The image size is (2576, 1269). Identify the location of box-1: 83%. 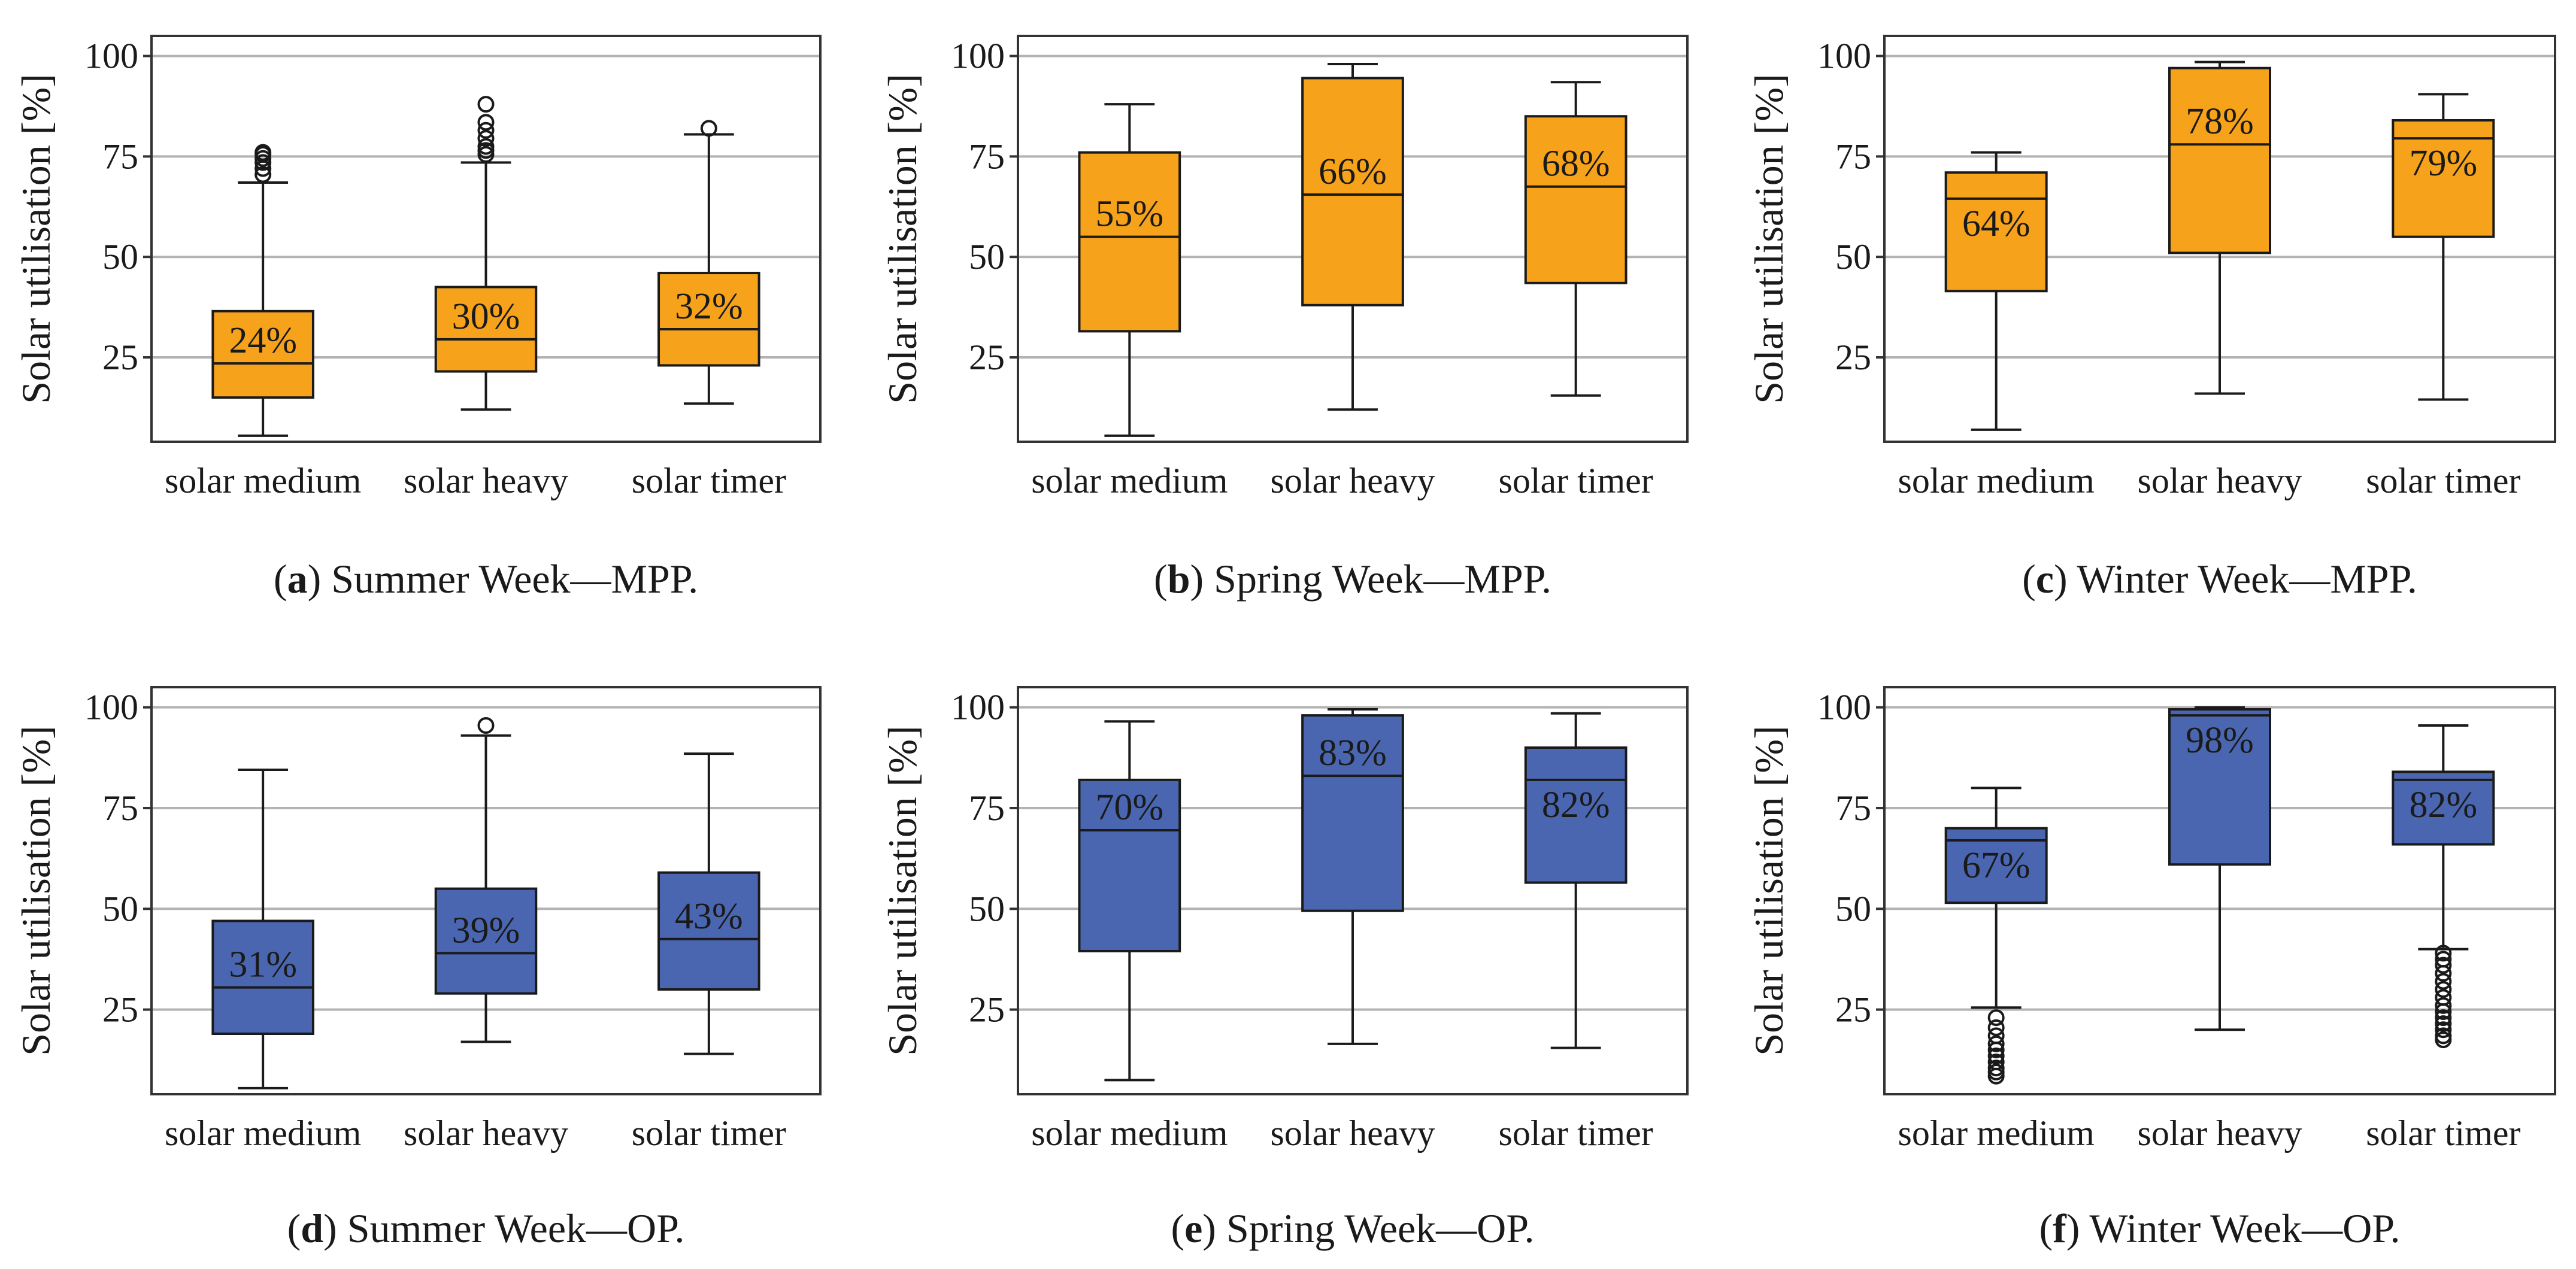
(1352, 876).